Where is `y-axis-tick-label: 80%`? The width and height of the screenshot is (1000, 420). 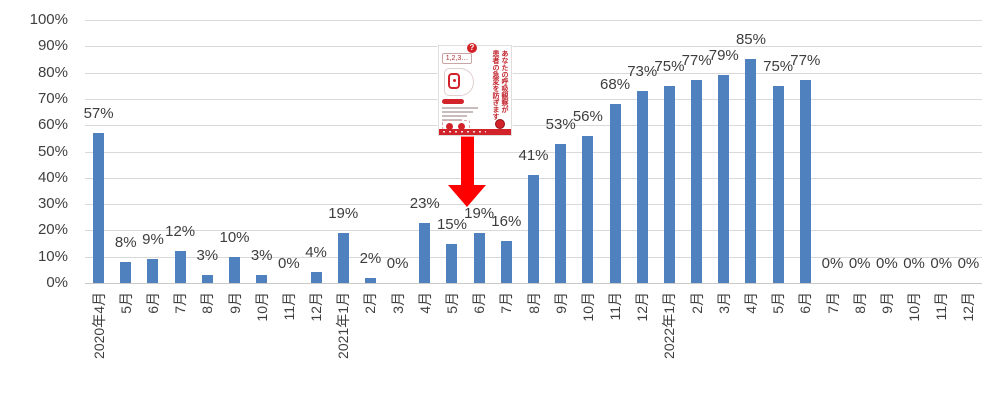 y-axis-tick-label: 80% is located at coordinates (52, 72).